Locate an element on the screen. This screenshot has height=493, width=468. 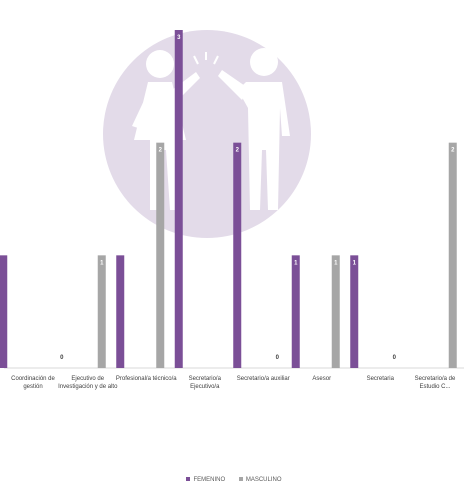
category-label-6: Secretaria is located at coordinates (380, 379).